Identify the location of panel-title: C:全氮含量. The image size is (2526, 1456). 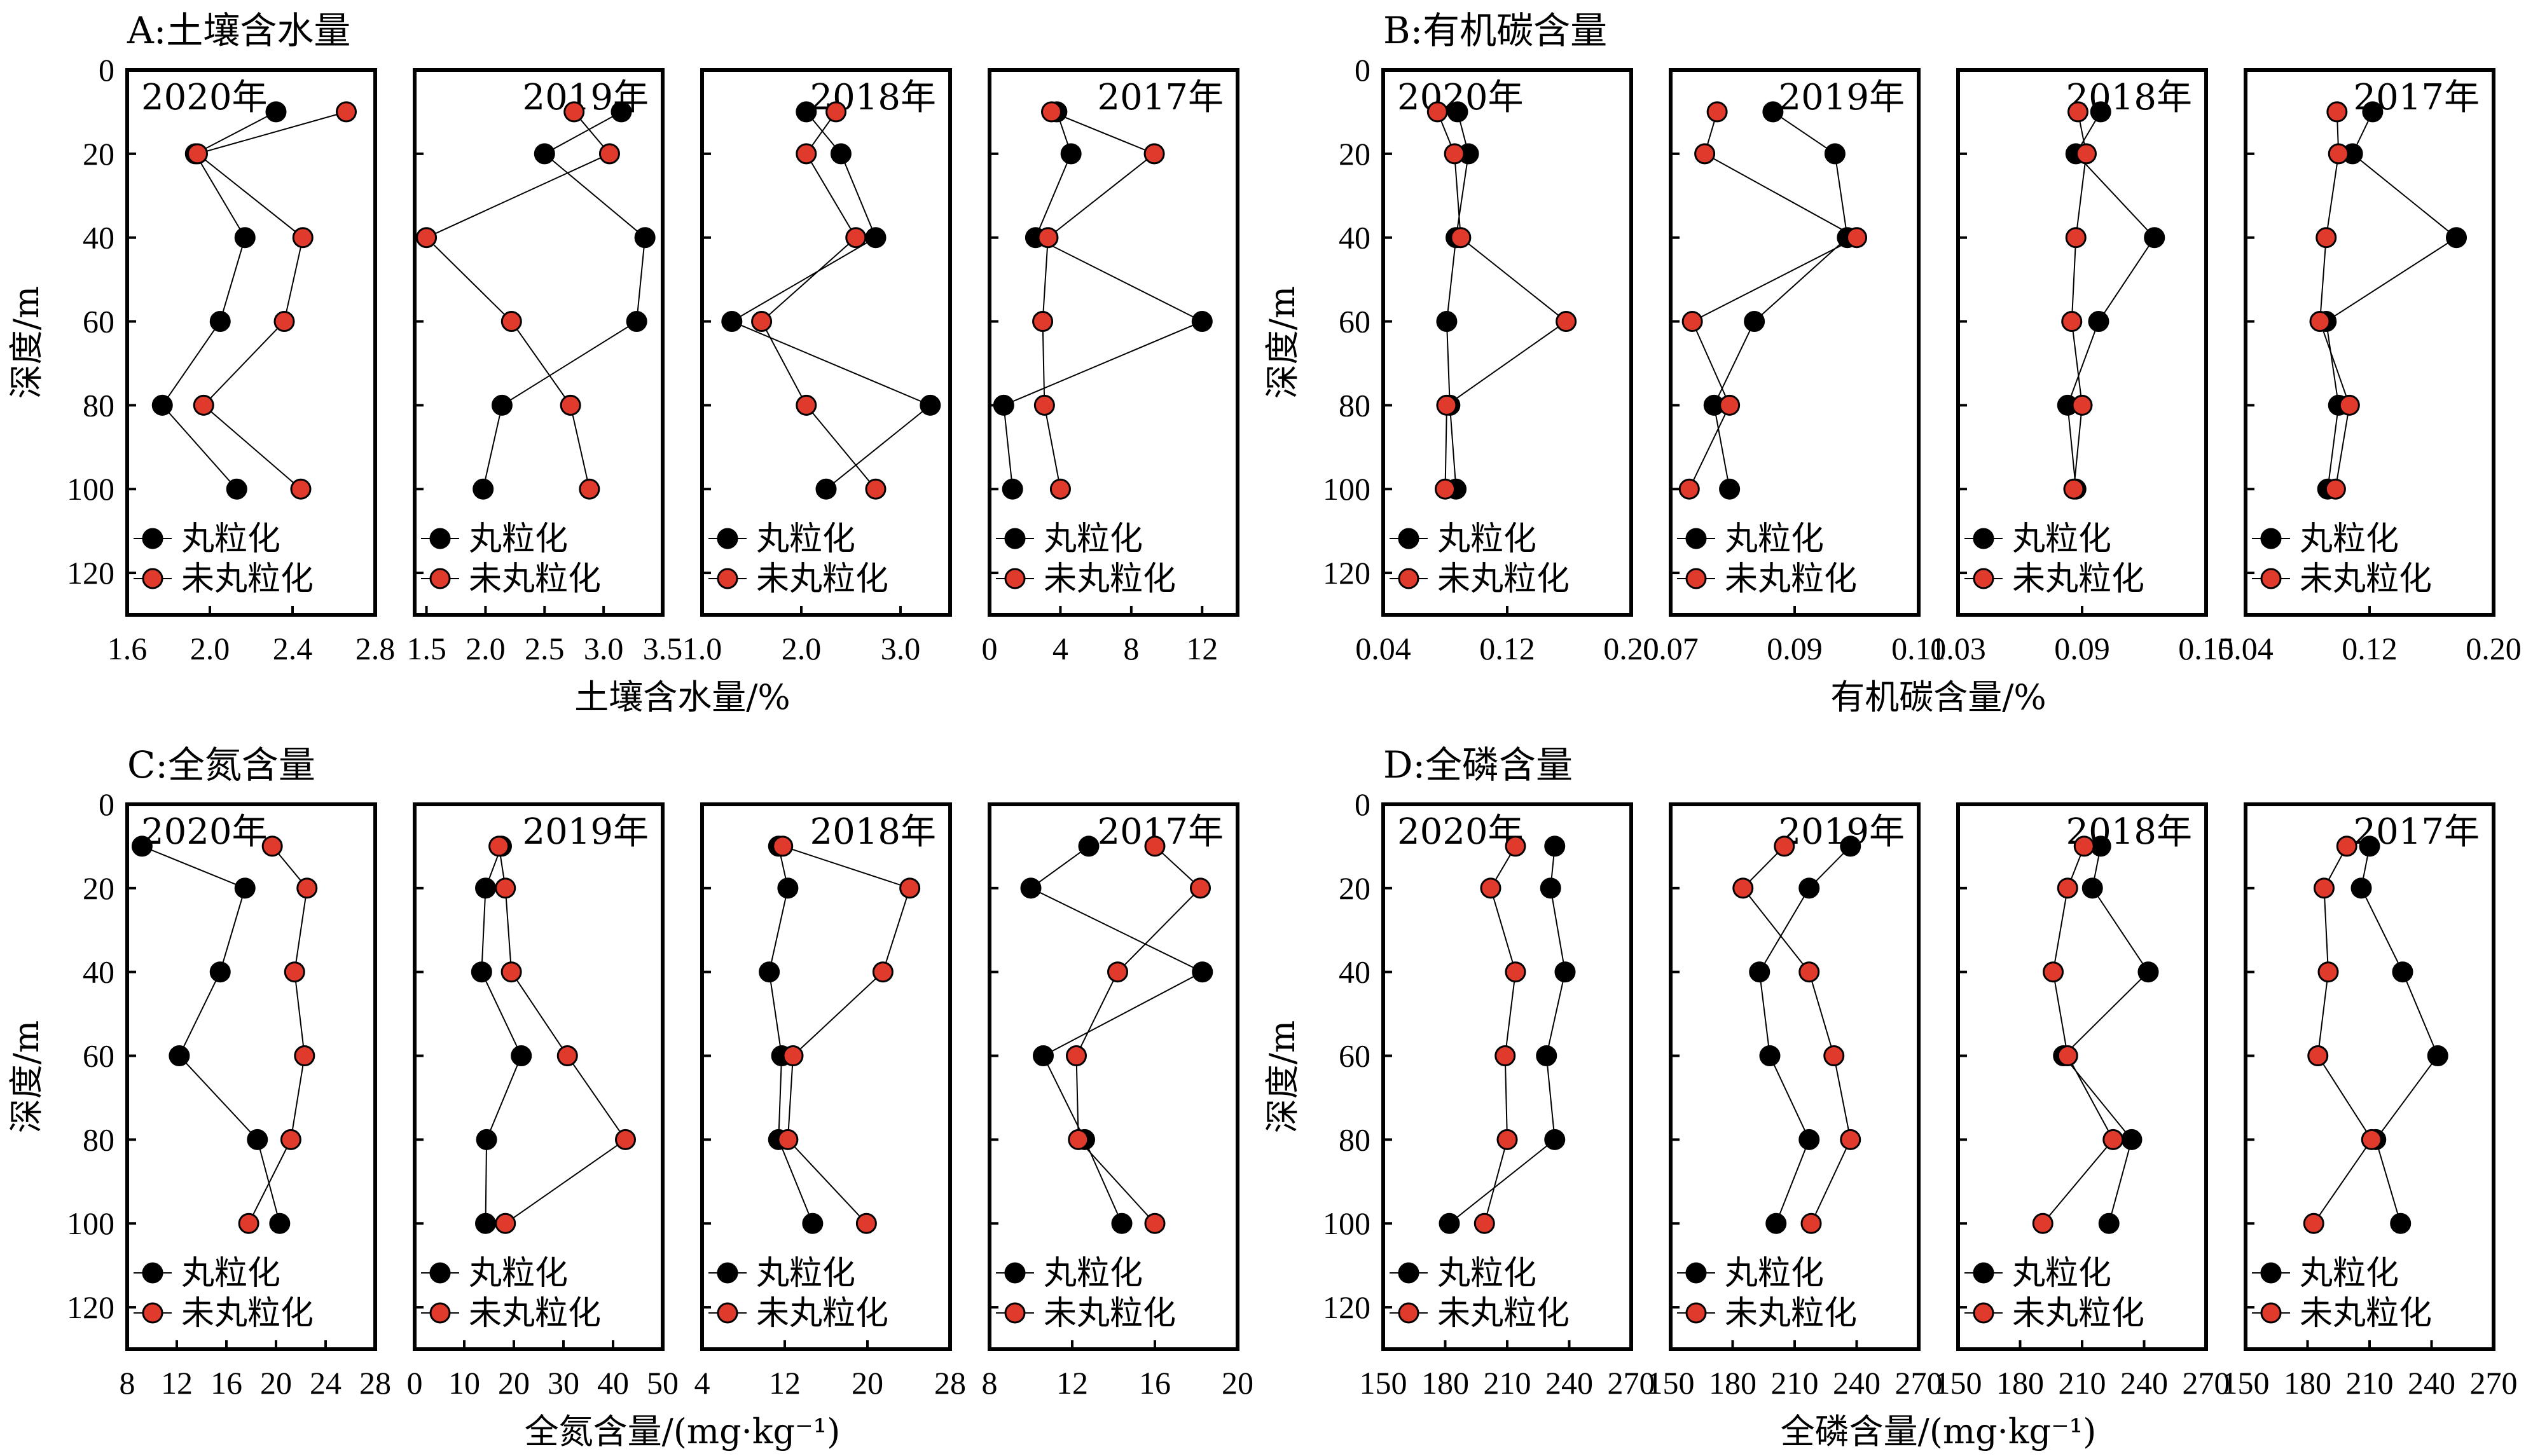
(221, 764).